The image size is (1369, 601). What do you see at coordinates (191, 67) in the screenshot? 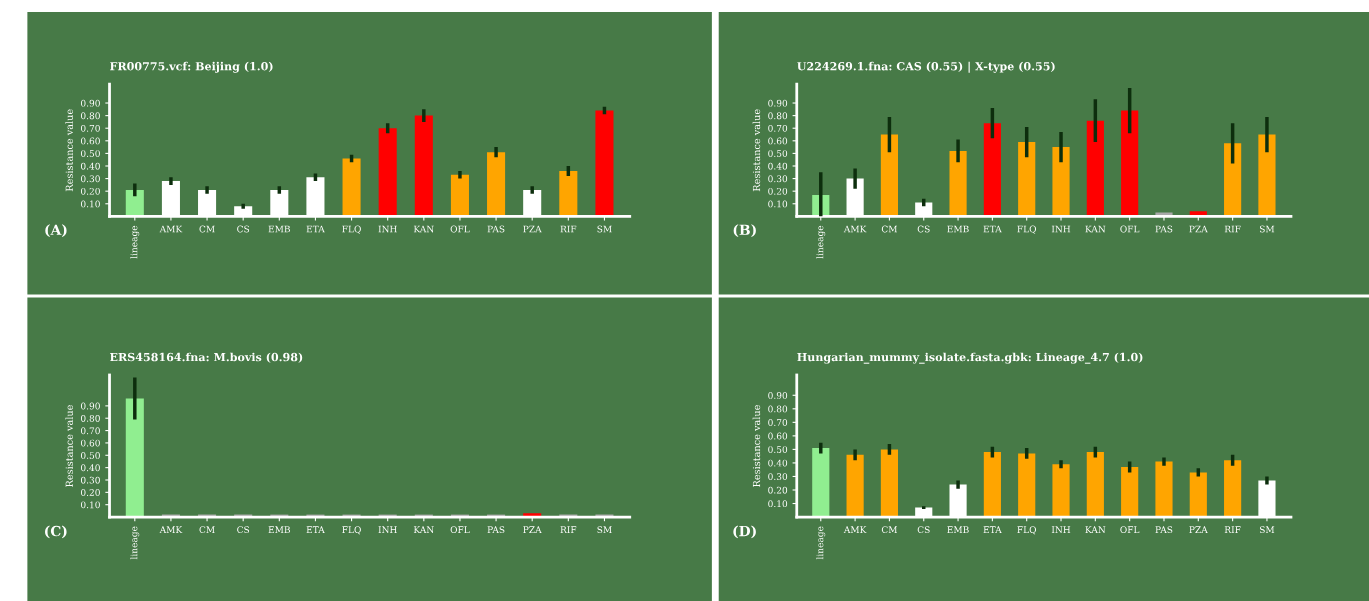
I see `chart-title: FR00775.vcf: Beijing (1.0)` at bounding box center [191, 67].